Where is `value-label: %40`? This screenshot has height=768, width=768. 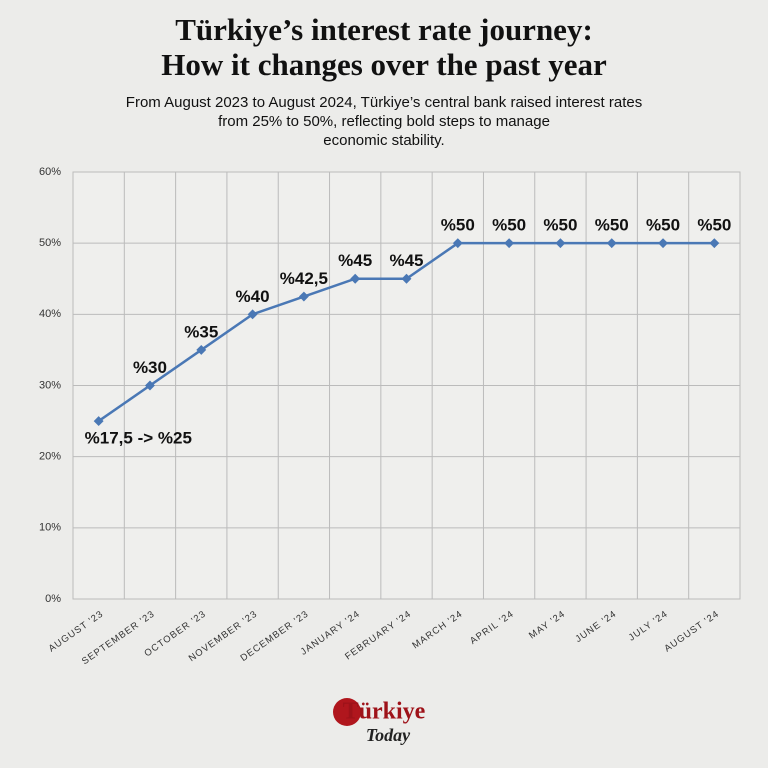 value-label: %40 is located at coordinates (253, 296).